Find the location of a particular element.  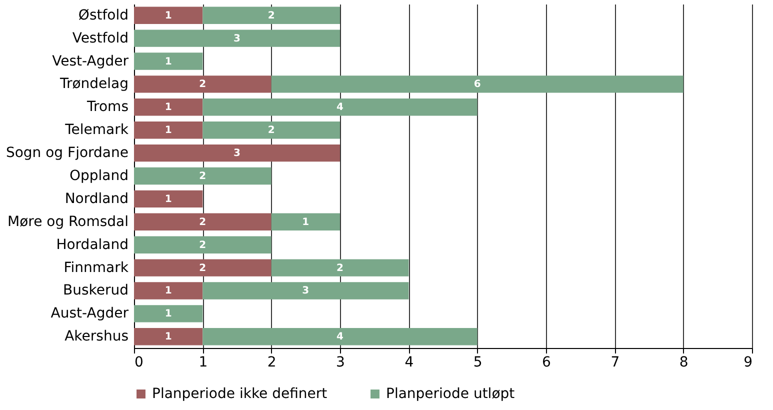

y-tick-label: Østfold is located at coordinates (103, 15).